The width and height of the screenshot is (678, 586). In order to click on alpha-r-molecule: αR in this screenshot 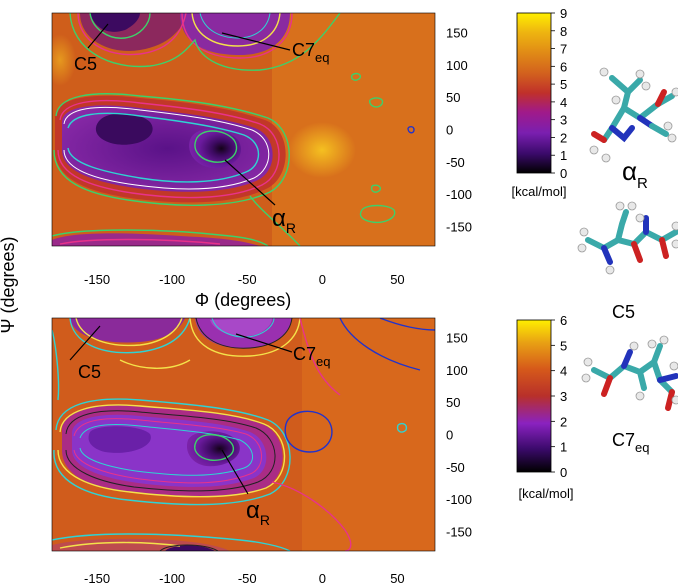, I will do `click(633, 129)`.